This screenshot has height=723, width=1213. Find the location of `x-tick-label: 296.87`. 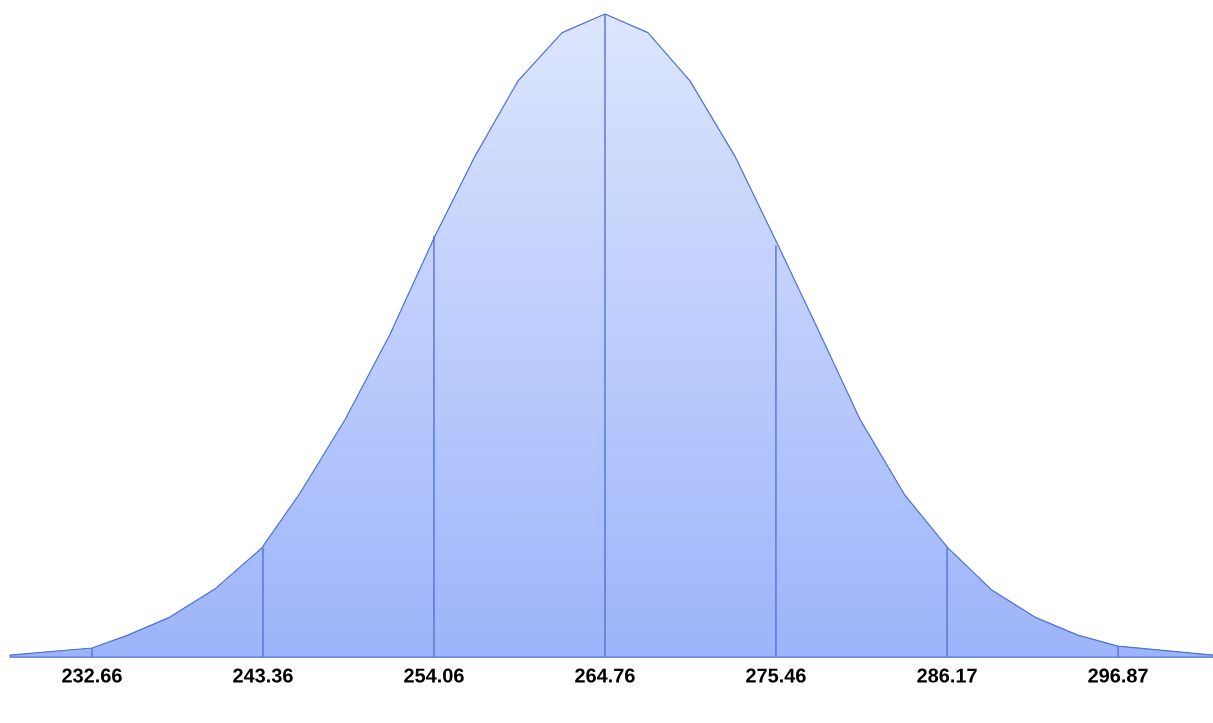

x-tick-label: 296.87 is located at coordinates (1118, 675).